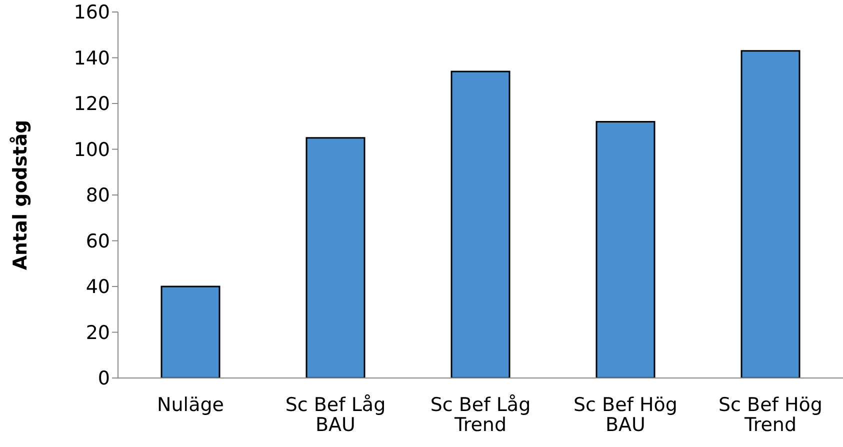  Describe the element at coordinates (335, 415) in the screenshot. I see `x-tick-label: Sc Bef Låg BAU` at that location.